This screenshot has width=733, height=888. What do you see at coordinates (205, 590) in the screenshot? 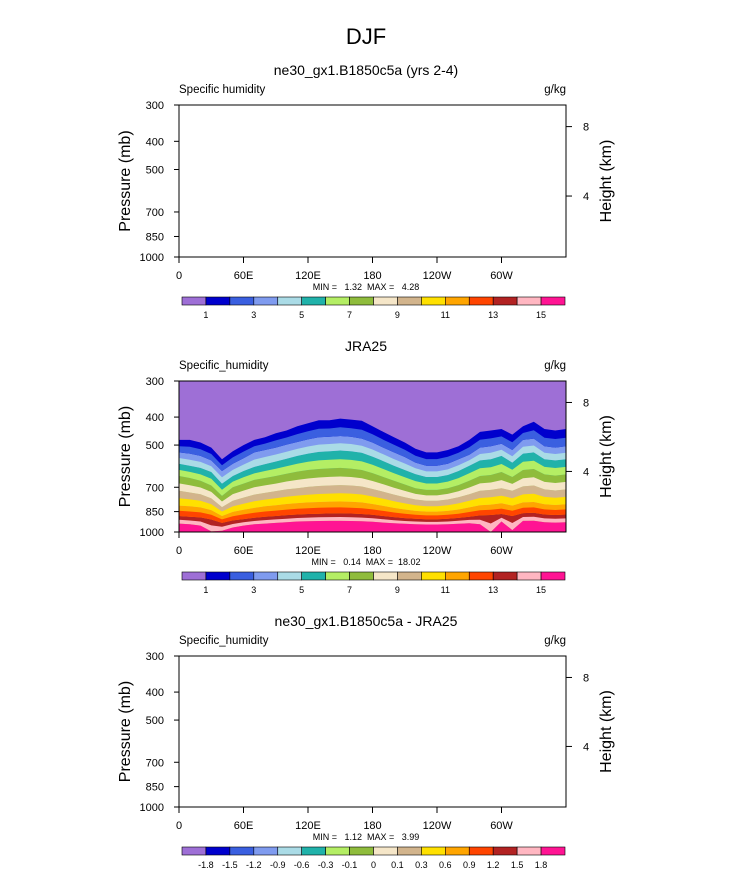
I see `colorbar-label: 1` at bounding box center [205, 590].